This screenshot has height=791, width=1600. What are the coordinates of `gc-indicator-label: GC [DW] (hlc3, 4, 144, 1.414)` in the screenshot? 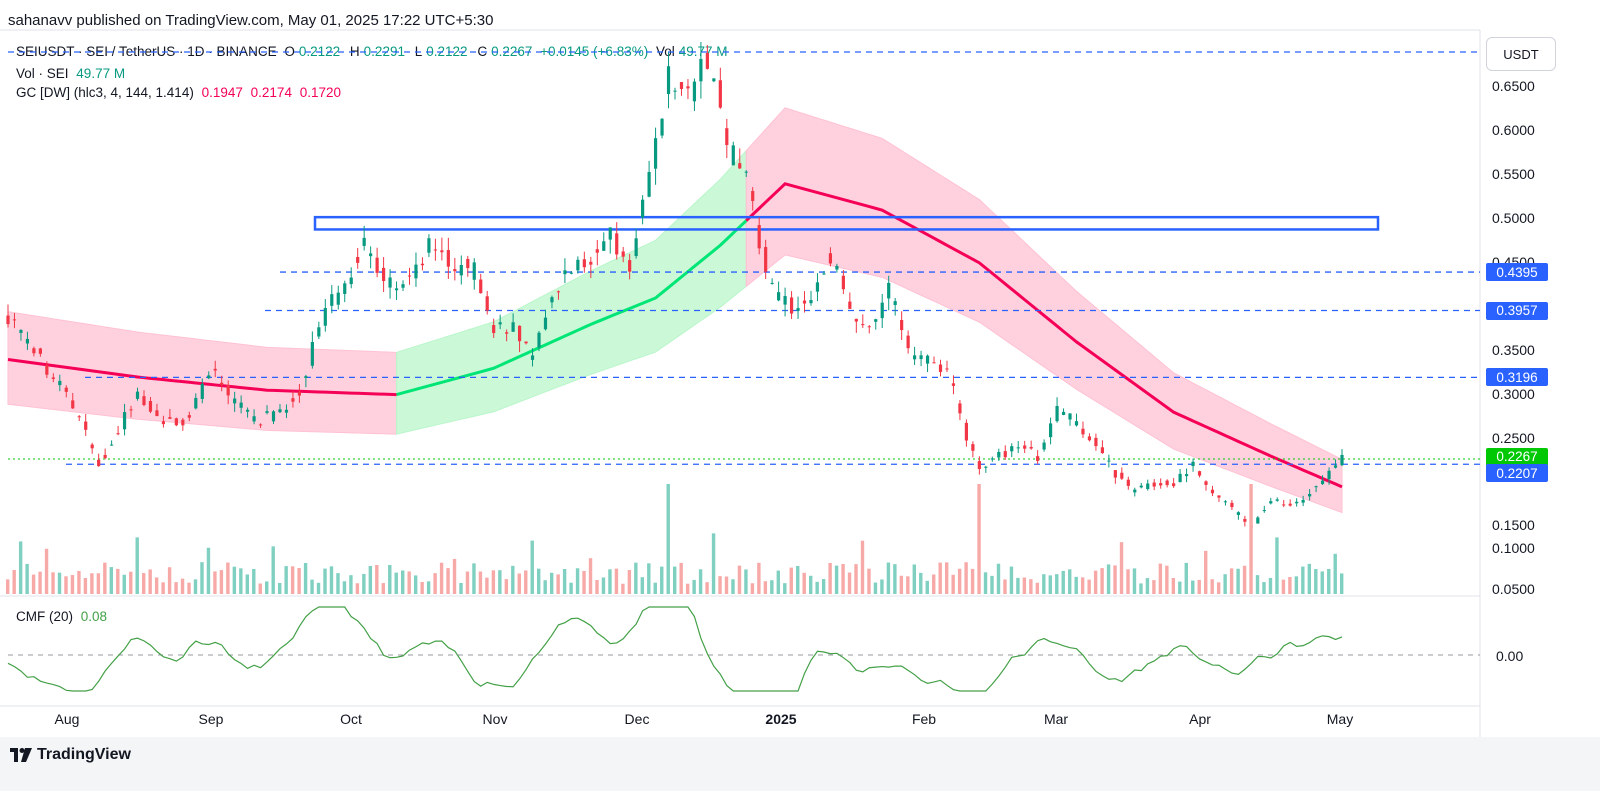 It's located at (105, 92).